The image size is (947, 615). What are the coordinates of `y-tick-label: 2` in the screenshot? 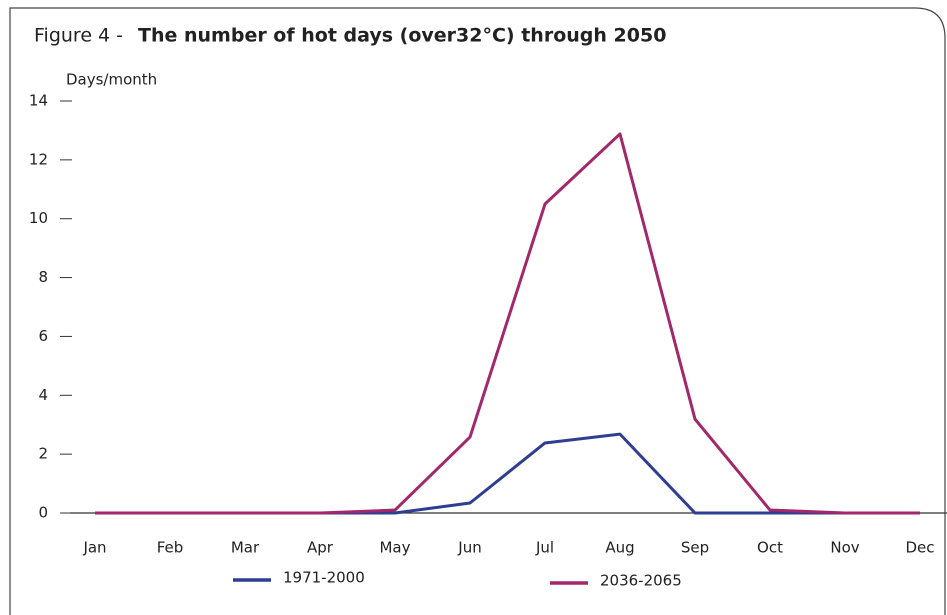 It's located at (43, 454).